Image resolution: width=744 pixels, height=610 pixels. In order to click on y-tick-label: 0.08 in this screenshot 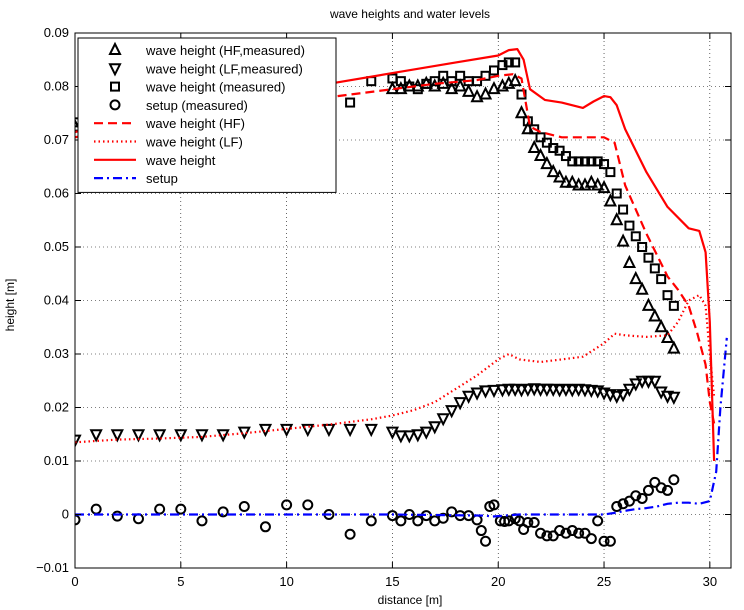, I will do `click(56, 86)`.